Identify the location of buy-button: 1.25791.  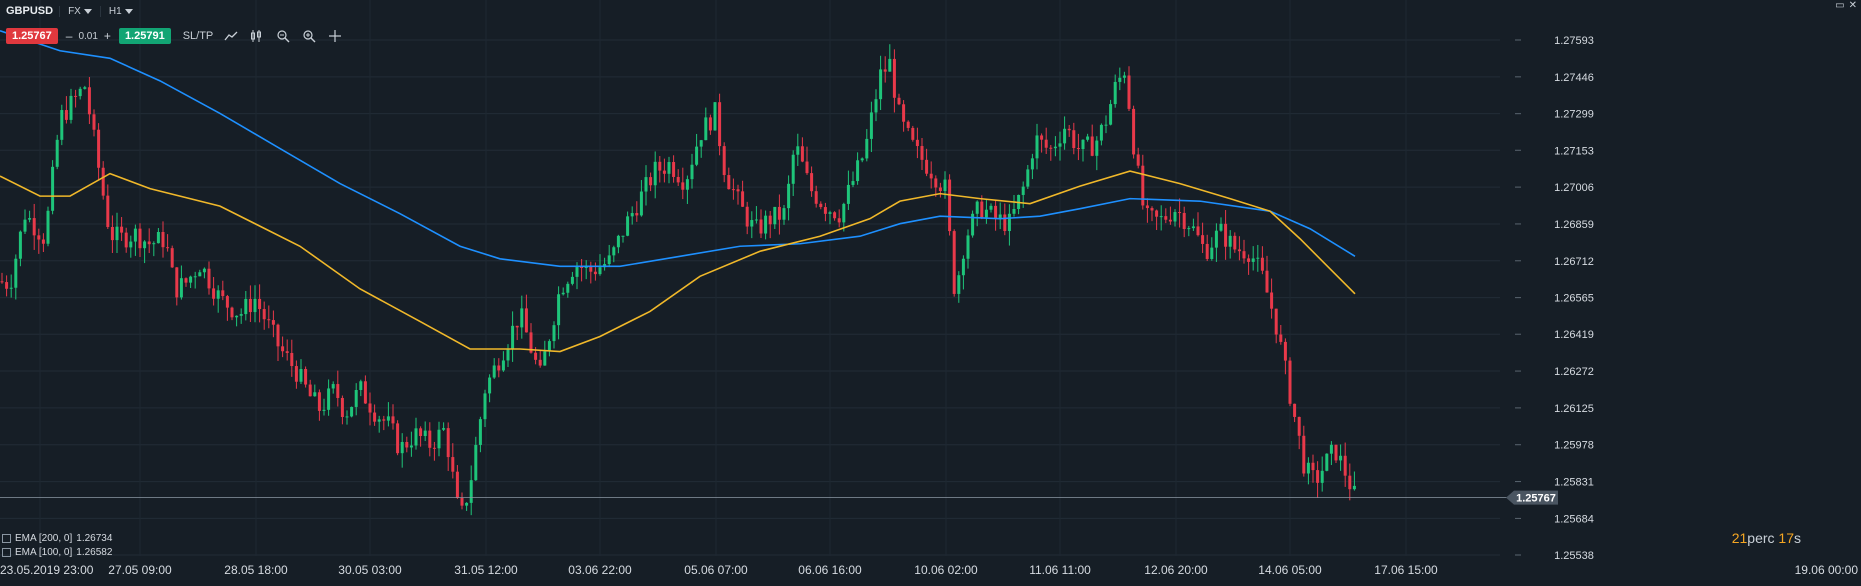
(144, 36).